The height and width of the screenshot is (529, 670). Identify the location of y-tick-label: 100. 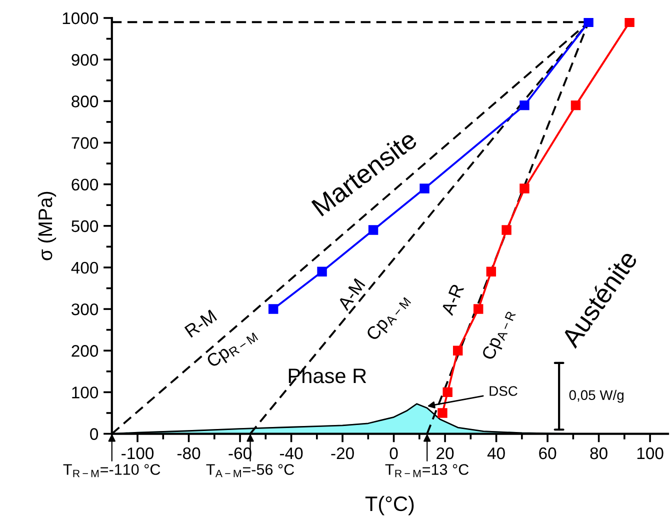
(85, 392).